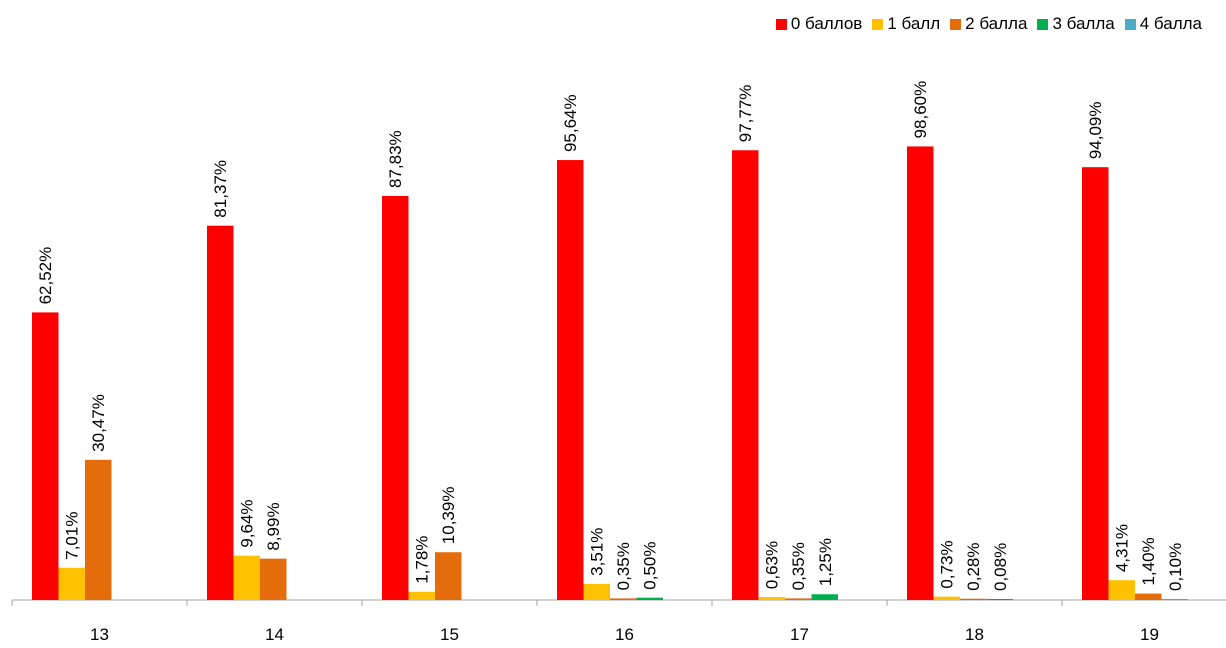 The image size is (1226, 648). Describe the element at coordinates (220, 189) in the screenshot. I see `data-label: 81,37%` at that location.